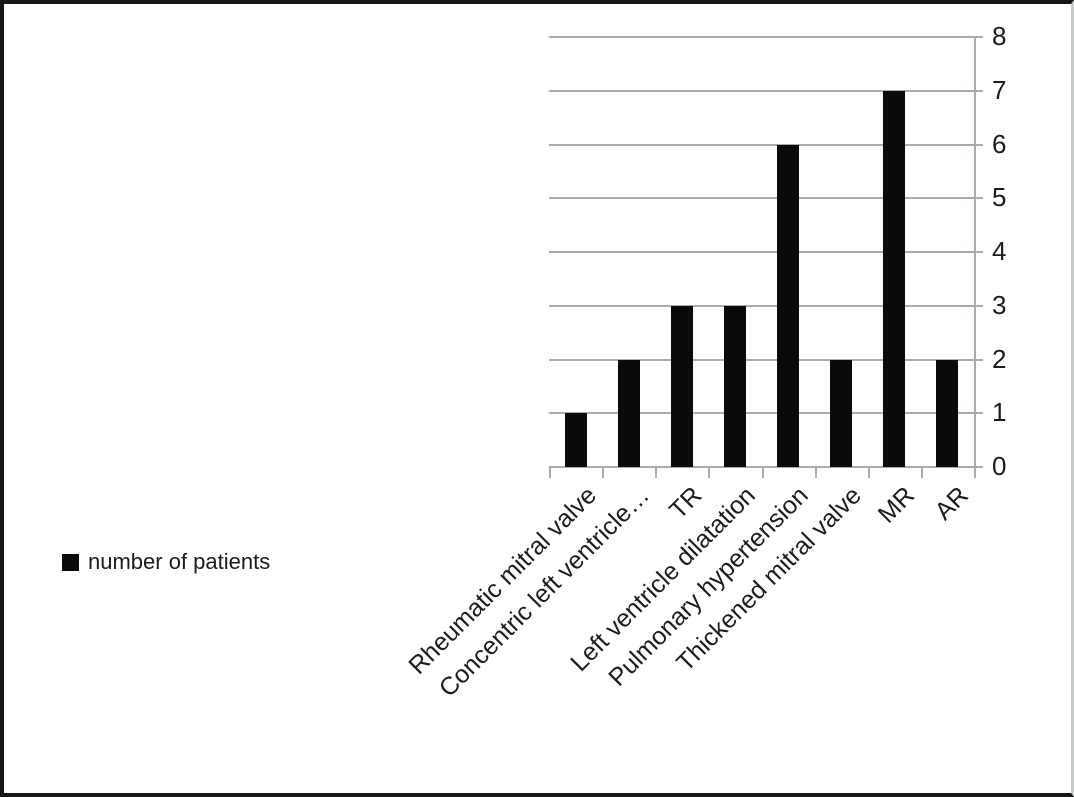 The width and height of the screenshot is (1074, 797). I want to click on y-axis-label: 5, so click(999, 197).